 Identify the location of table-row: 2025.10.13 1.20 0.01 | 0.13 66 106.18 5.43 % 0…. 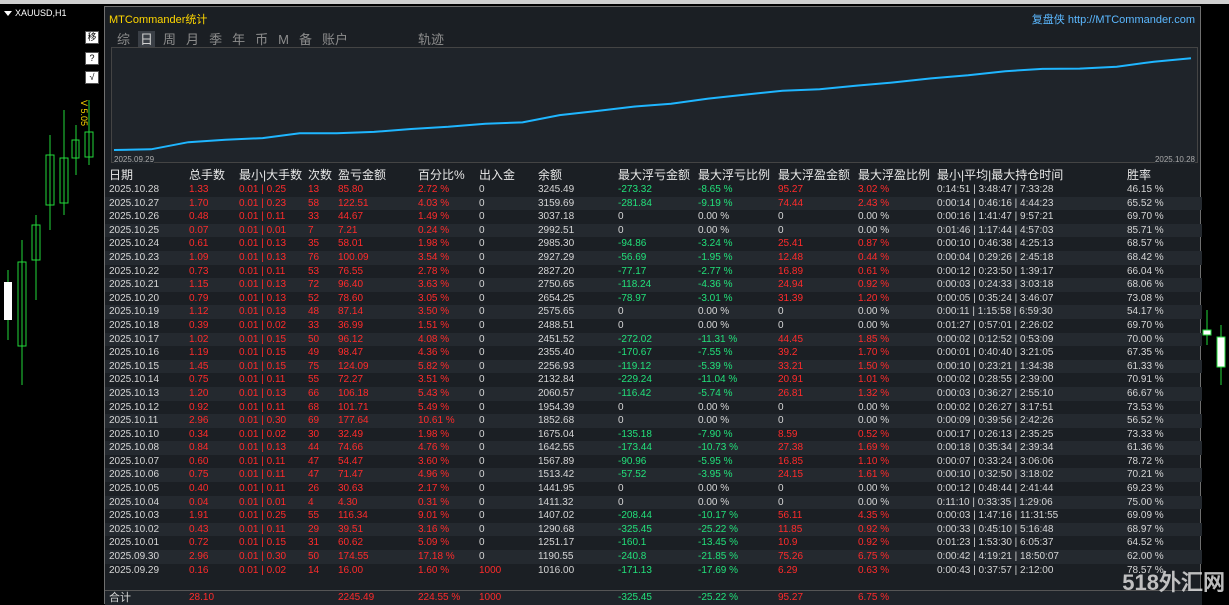
(653, 393).